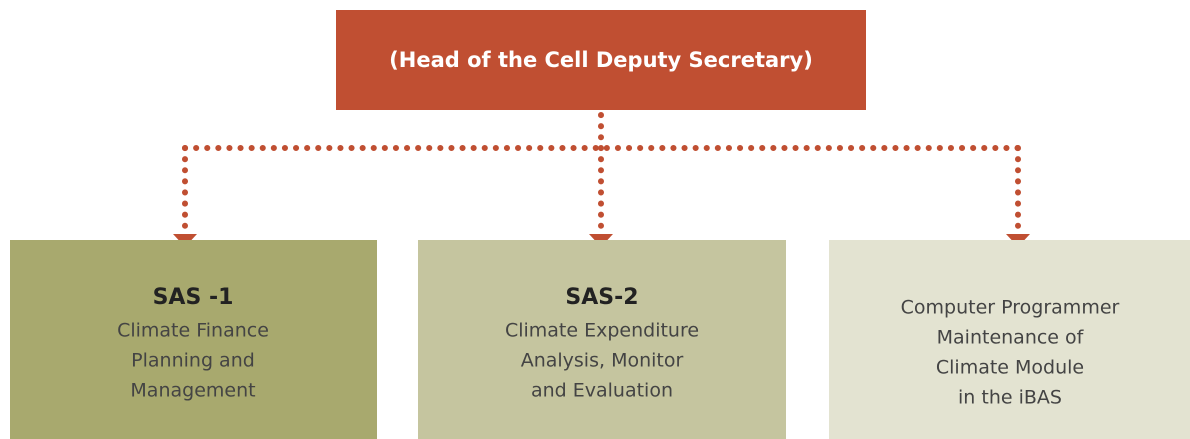  Describe the element at coordinates (1010, 398) in the screenshot. I see `node-line: in the iBAS` at that location.